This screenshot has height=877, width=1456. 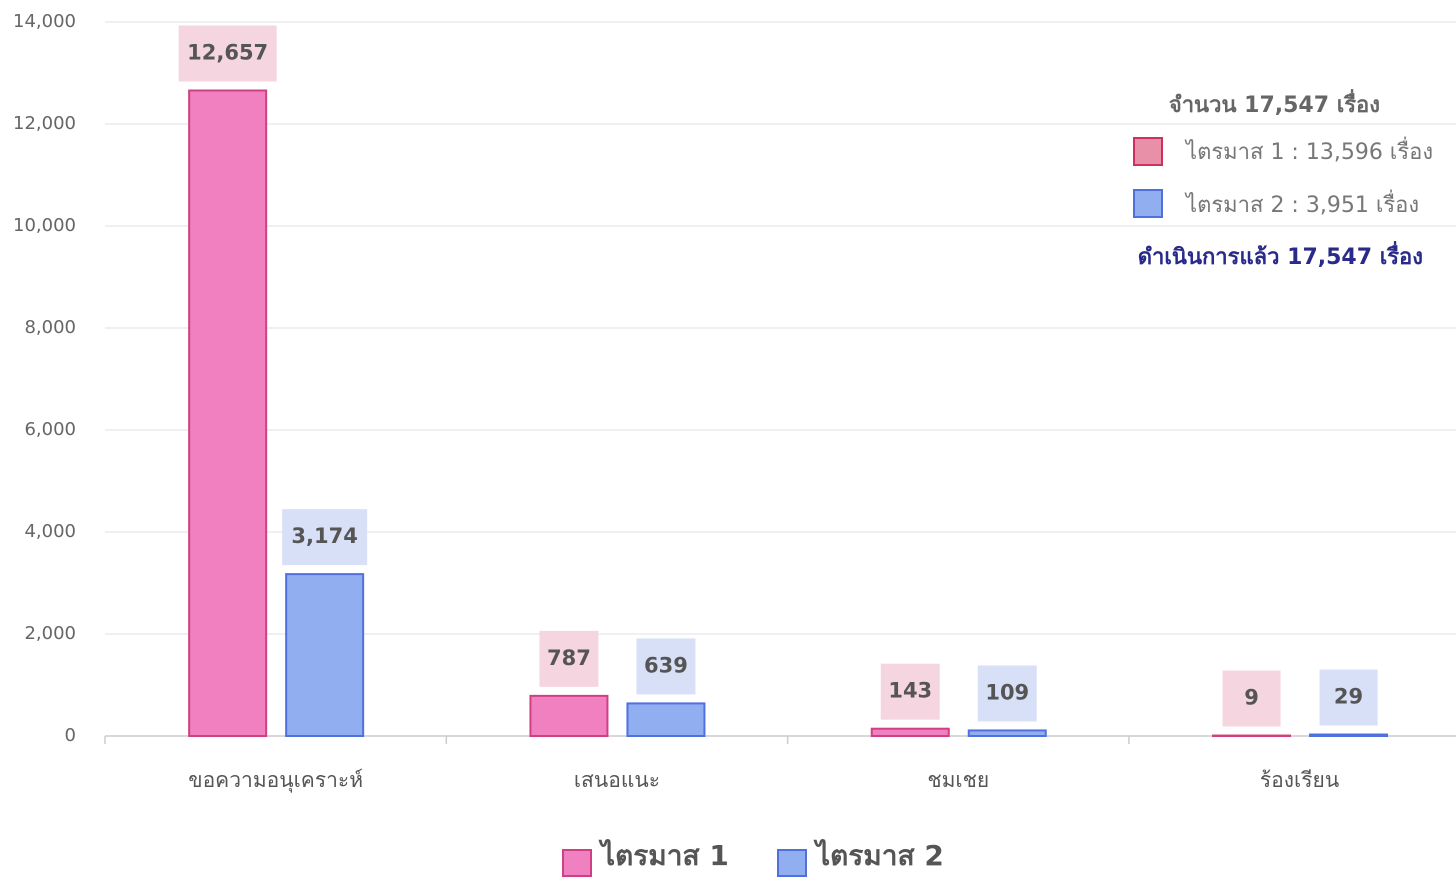 What do you see at coordinates (50, 327) in the screenshot?
I see `y-tick-label: 8,000` at bounding box center [50, 327].